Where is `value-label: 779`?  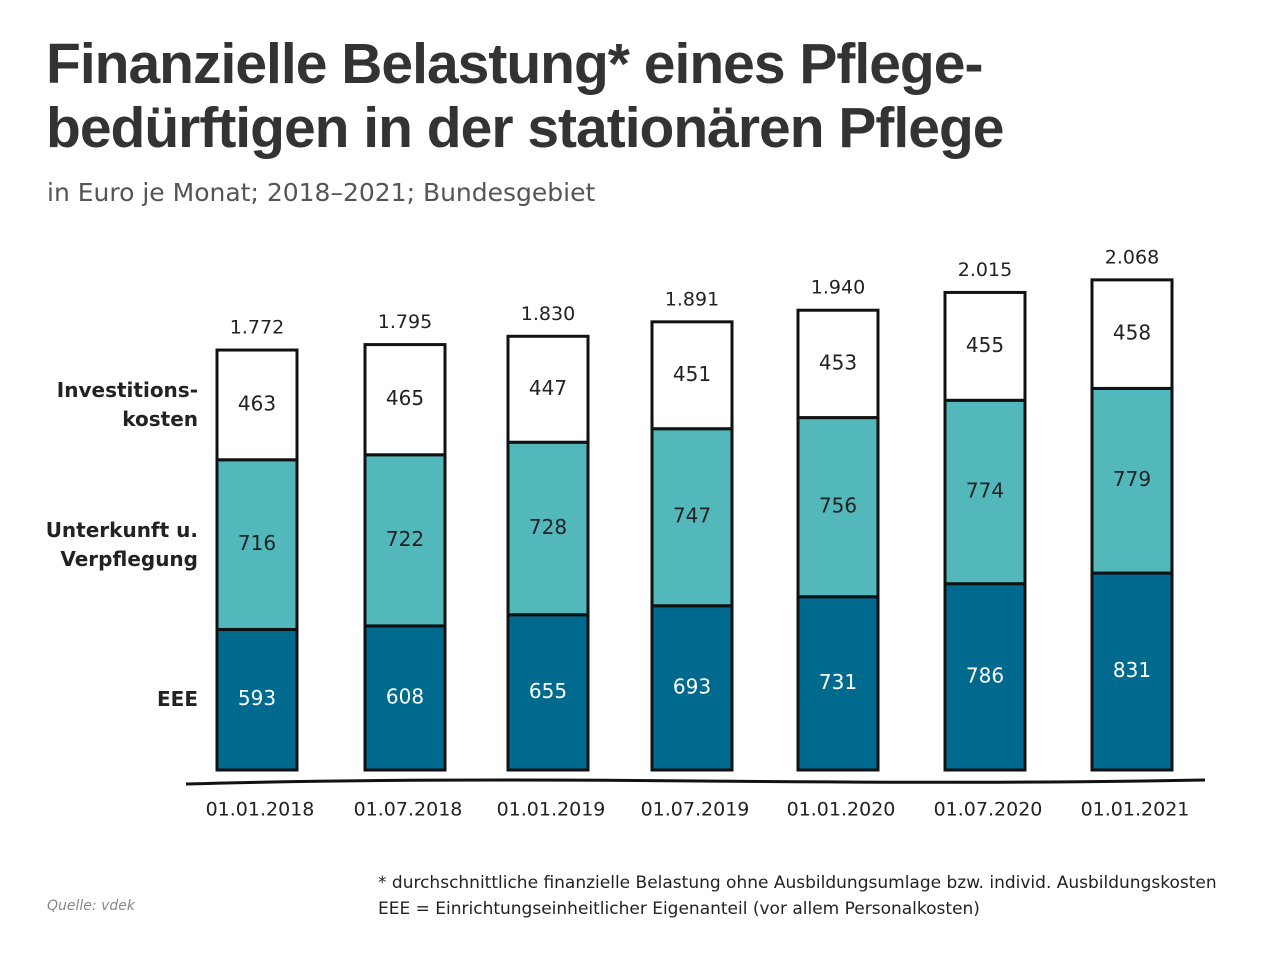
value-label: 779 is located at coordinates (1132, 479).